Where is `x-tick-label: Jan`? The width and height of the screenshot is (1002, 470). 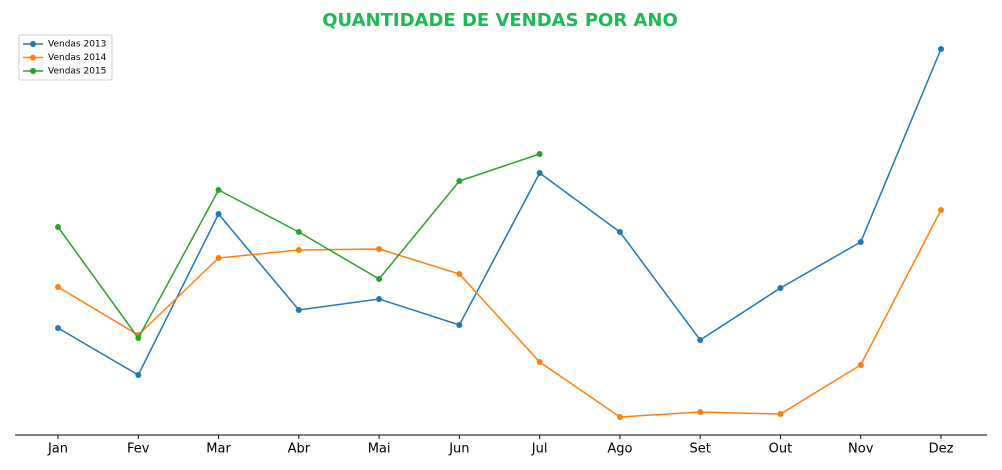
x-tick-label: Jan is located at coordinates (57, 449).